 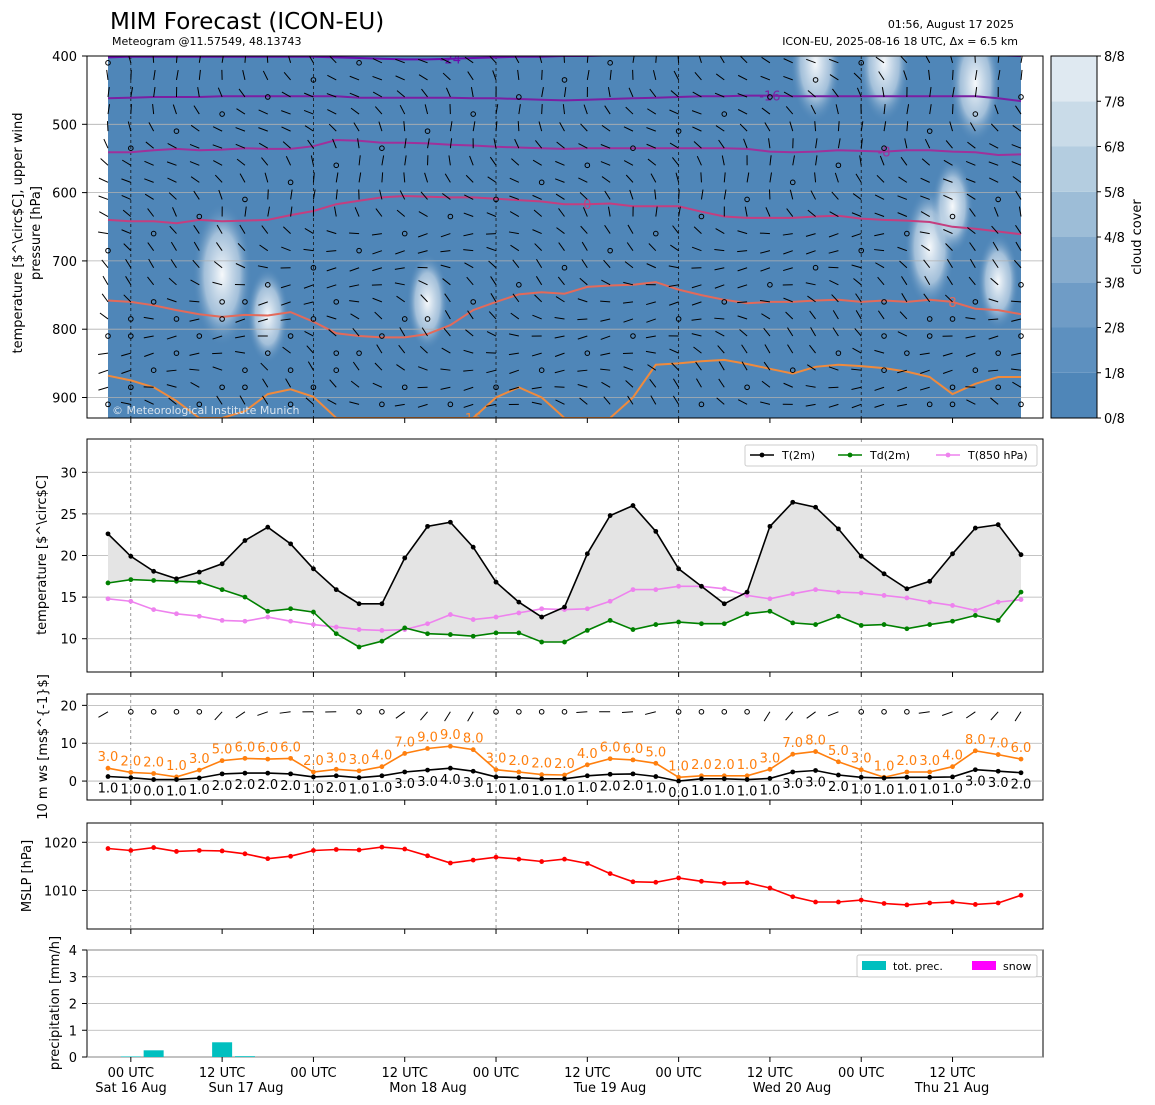 What do you see at coordinates (609, 1088) in the screenshot?
I see `day-label: Tue 19 Aug` at bounding box center [609, 1088].